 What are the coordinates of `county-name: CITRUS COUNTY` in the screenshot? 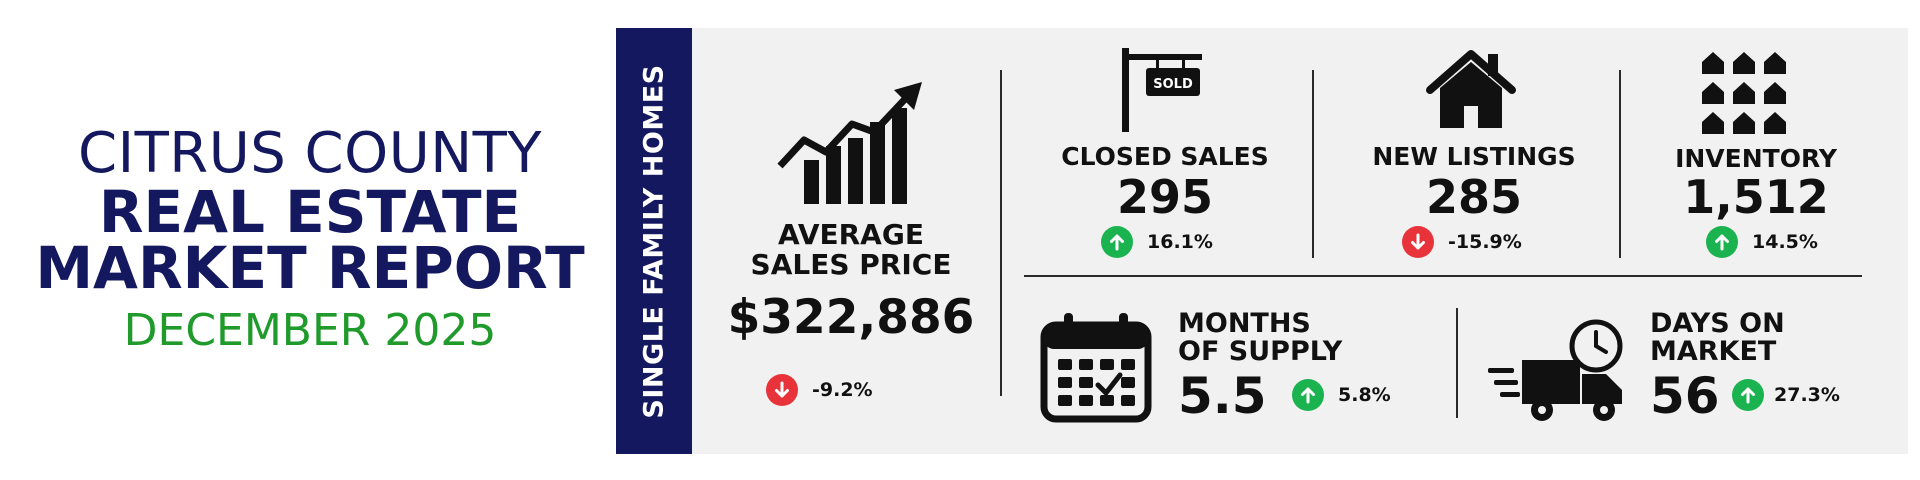 It's located at (310, 153).